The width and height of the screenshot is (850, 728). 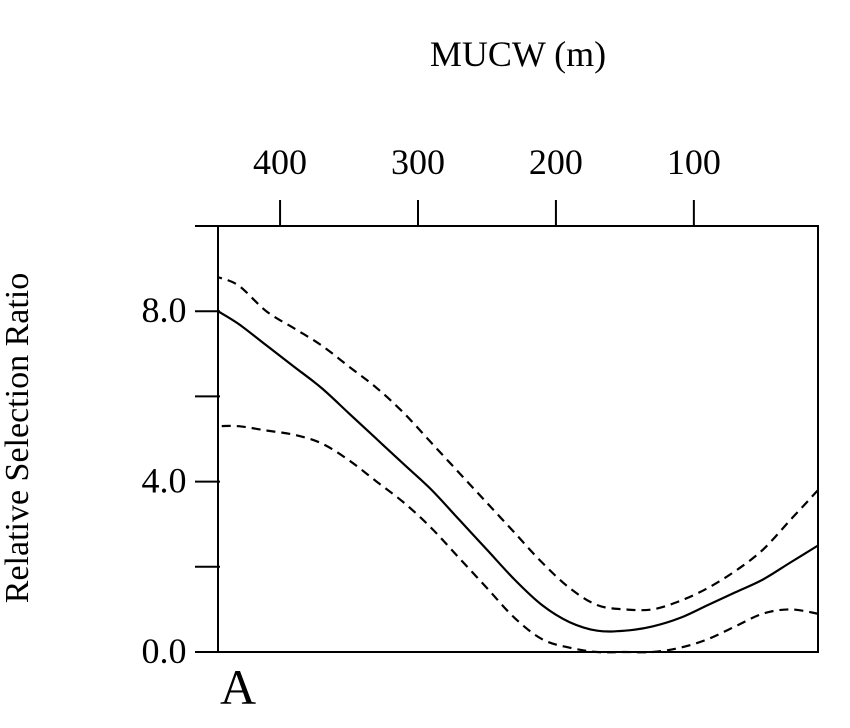 What do you see at coordinates (518, 54) in the screenshot?
I see `x-axis-title: MUCW (m)` at bounding box center [518, 54].